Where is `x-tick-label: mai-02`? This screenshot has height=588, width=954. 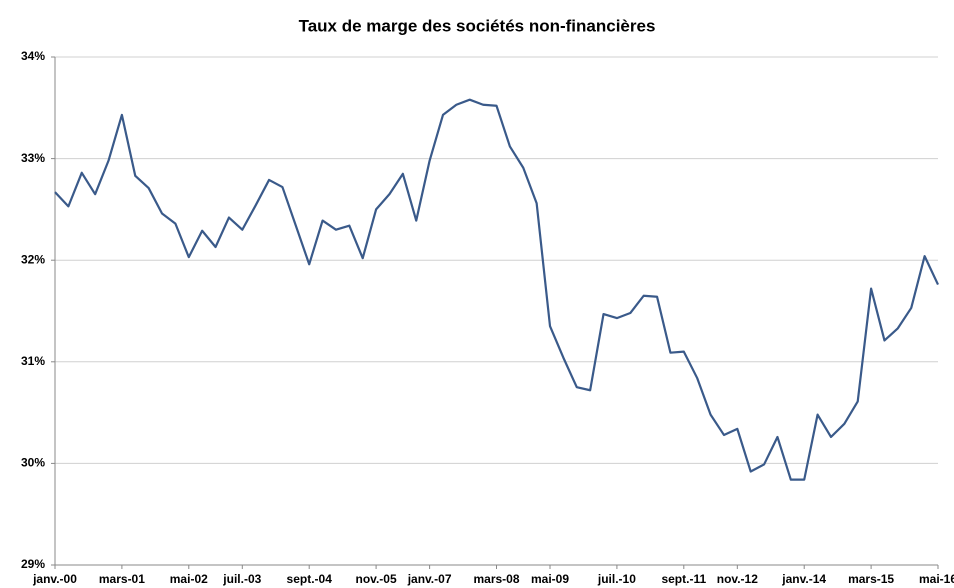 x-tick-label: mai-02 is located at coordinates (189, 579).